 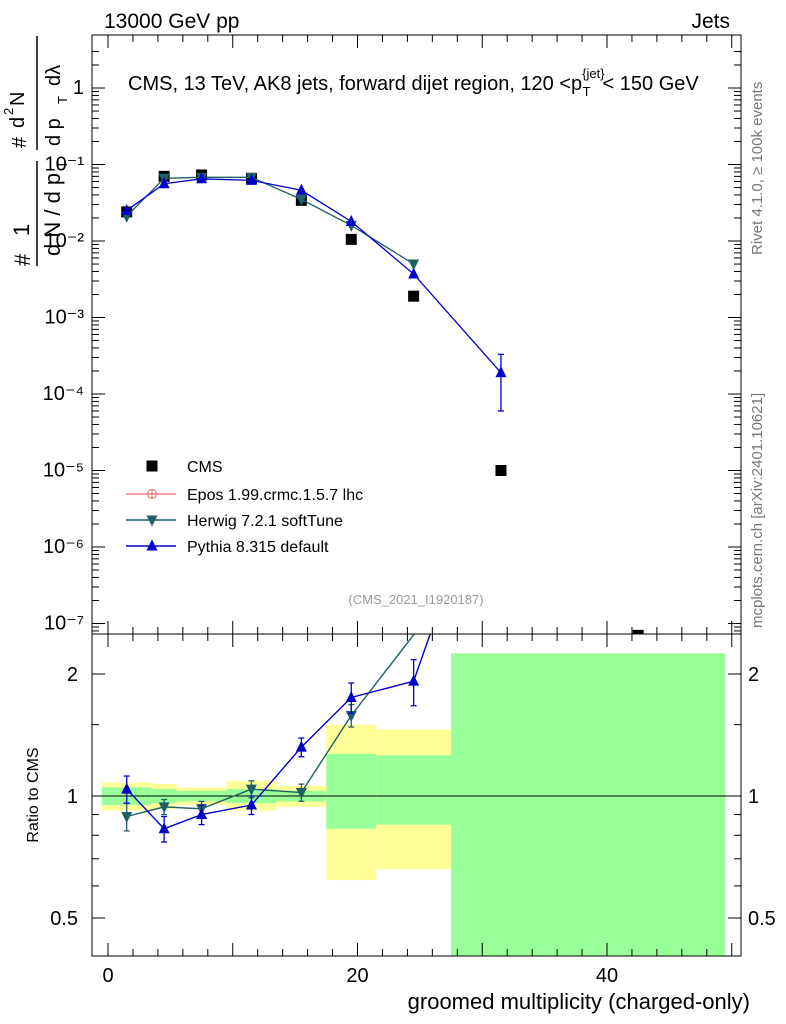 I want to click on ratio-y-axis-label: Ratio to CMS, so click(x=33, y=794).